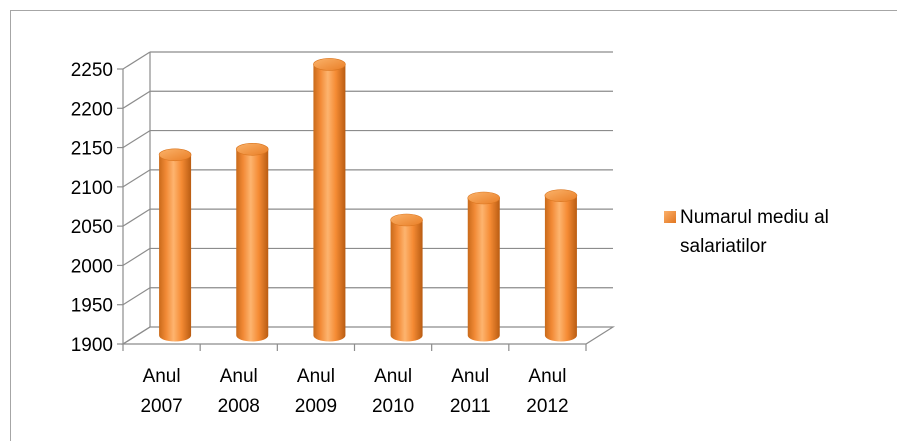 The image size is (897, 442). I want to click on y-tick-label: 2050, so click(92, 227).